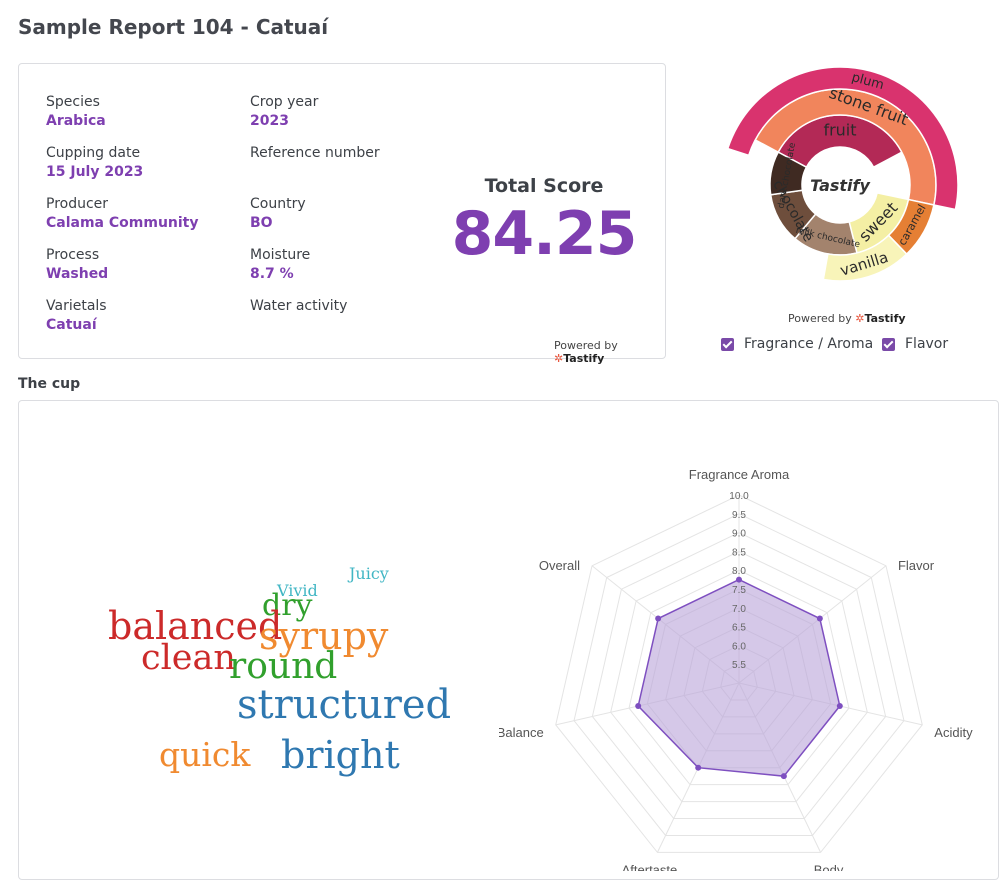  What do you see at coordinates (76, 306) in the screenshot?
I see `varietals-label: Varietals` at bounding box center [76, 306].